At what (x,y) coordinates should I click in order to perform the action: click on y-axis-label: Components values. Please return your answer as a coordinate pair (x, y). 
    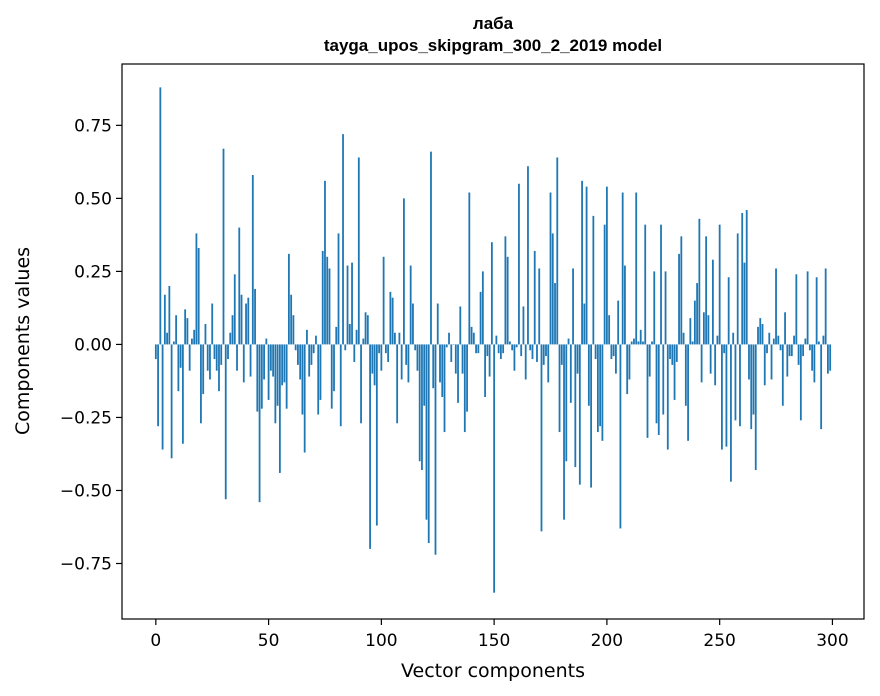
    Looking at the image, I should click on (23, 341).